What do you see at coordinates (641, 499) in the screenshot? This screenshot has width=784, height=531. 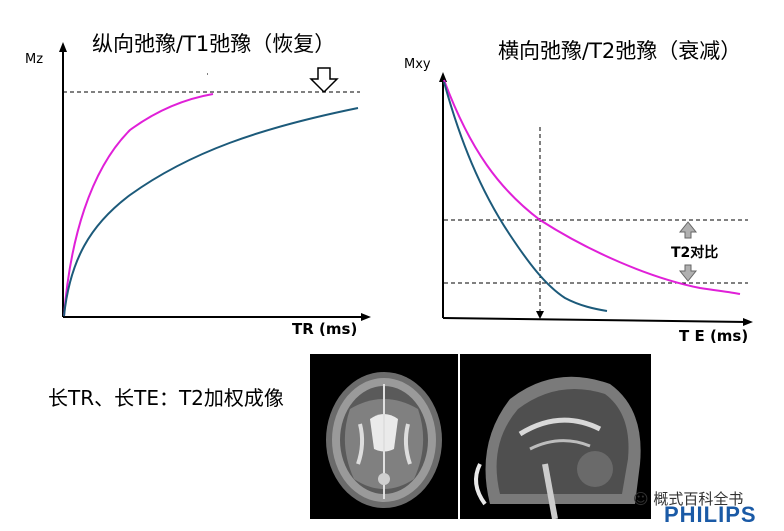 I see `wechat-icon: ☺` at bounding box center [641, 499].